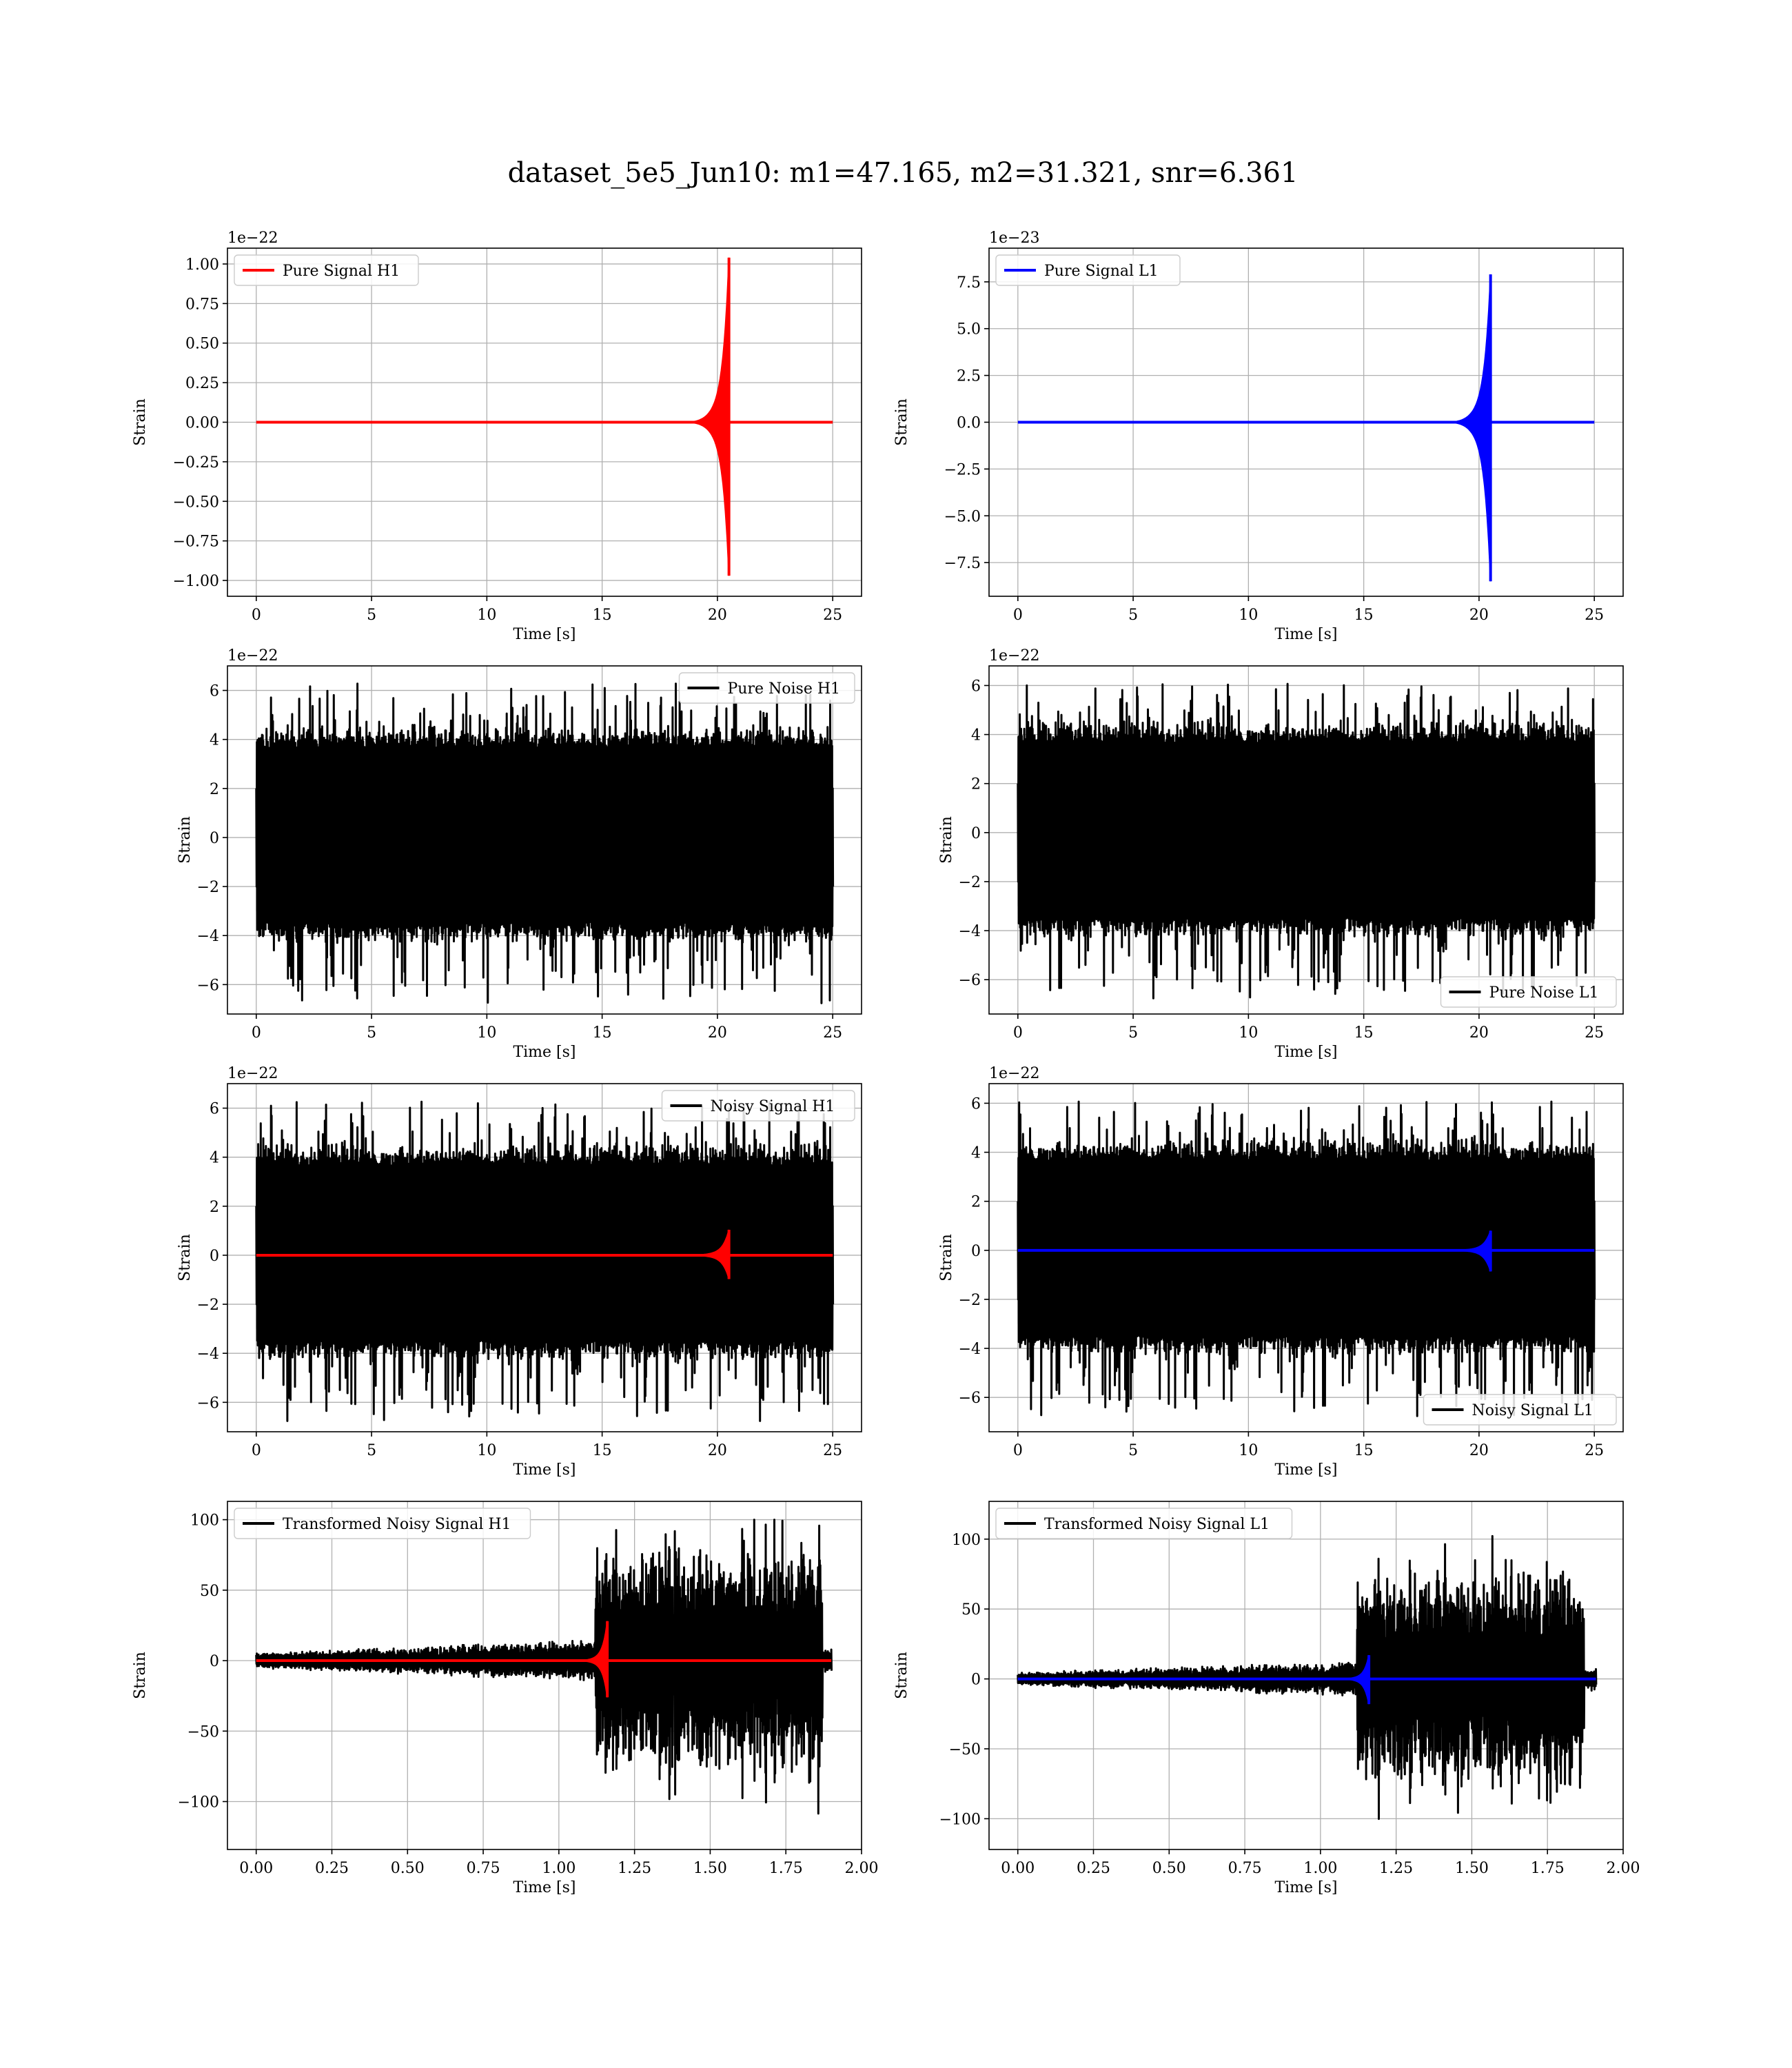  I want to click on x-tick-label: 2.00, so click(1624, 1868).